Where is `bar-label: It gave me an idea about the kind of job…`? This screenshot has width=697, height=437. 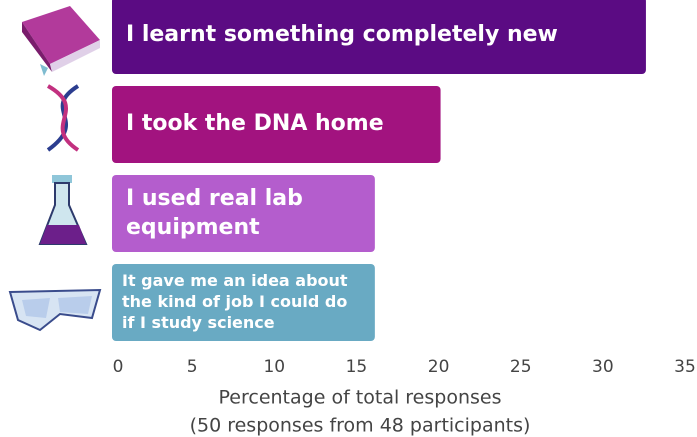 bar-label: It gave me an idea about the kind of job… is located at coordinates (235, 301).